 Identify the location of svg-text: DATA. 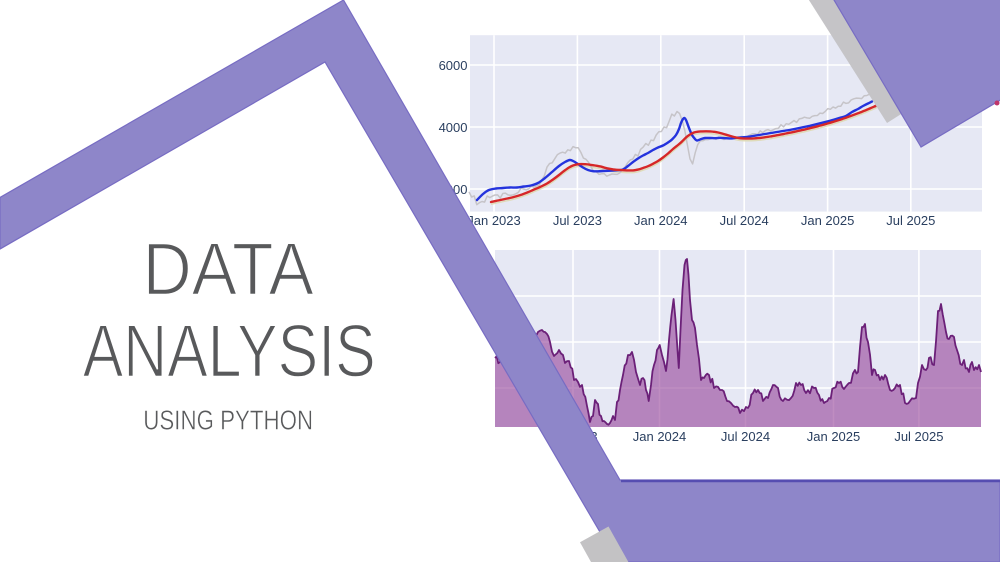
(229, 270).